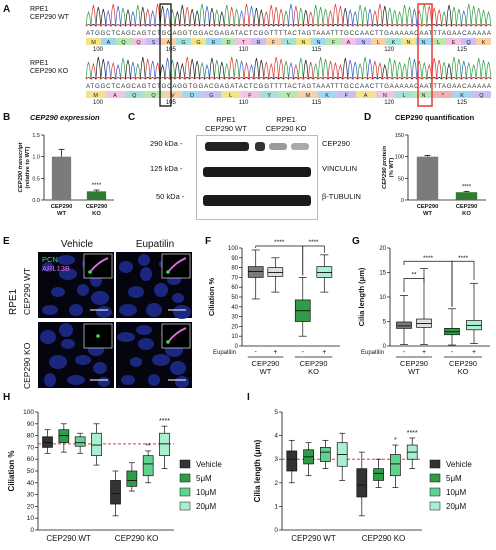 The width and height of the screenshot is (496, 550). I want to click on tick-ko: 115, so click(317, 103).